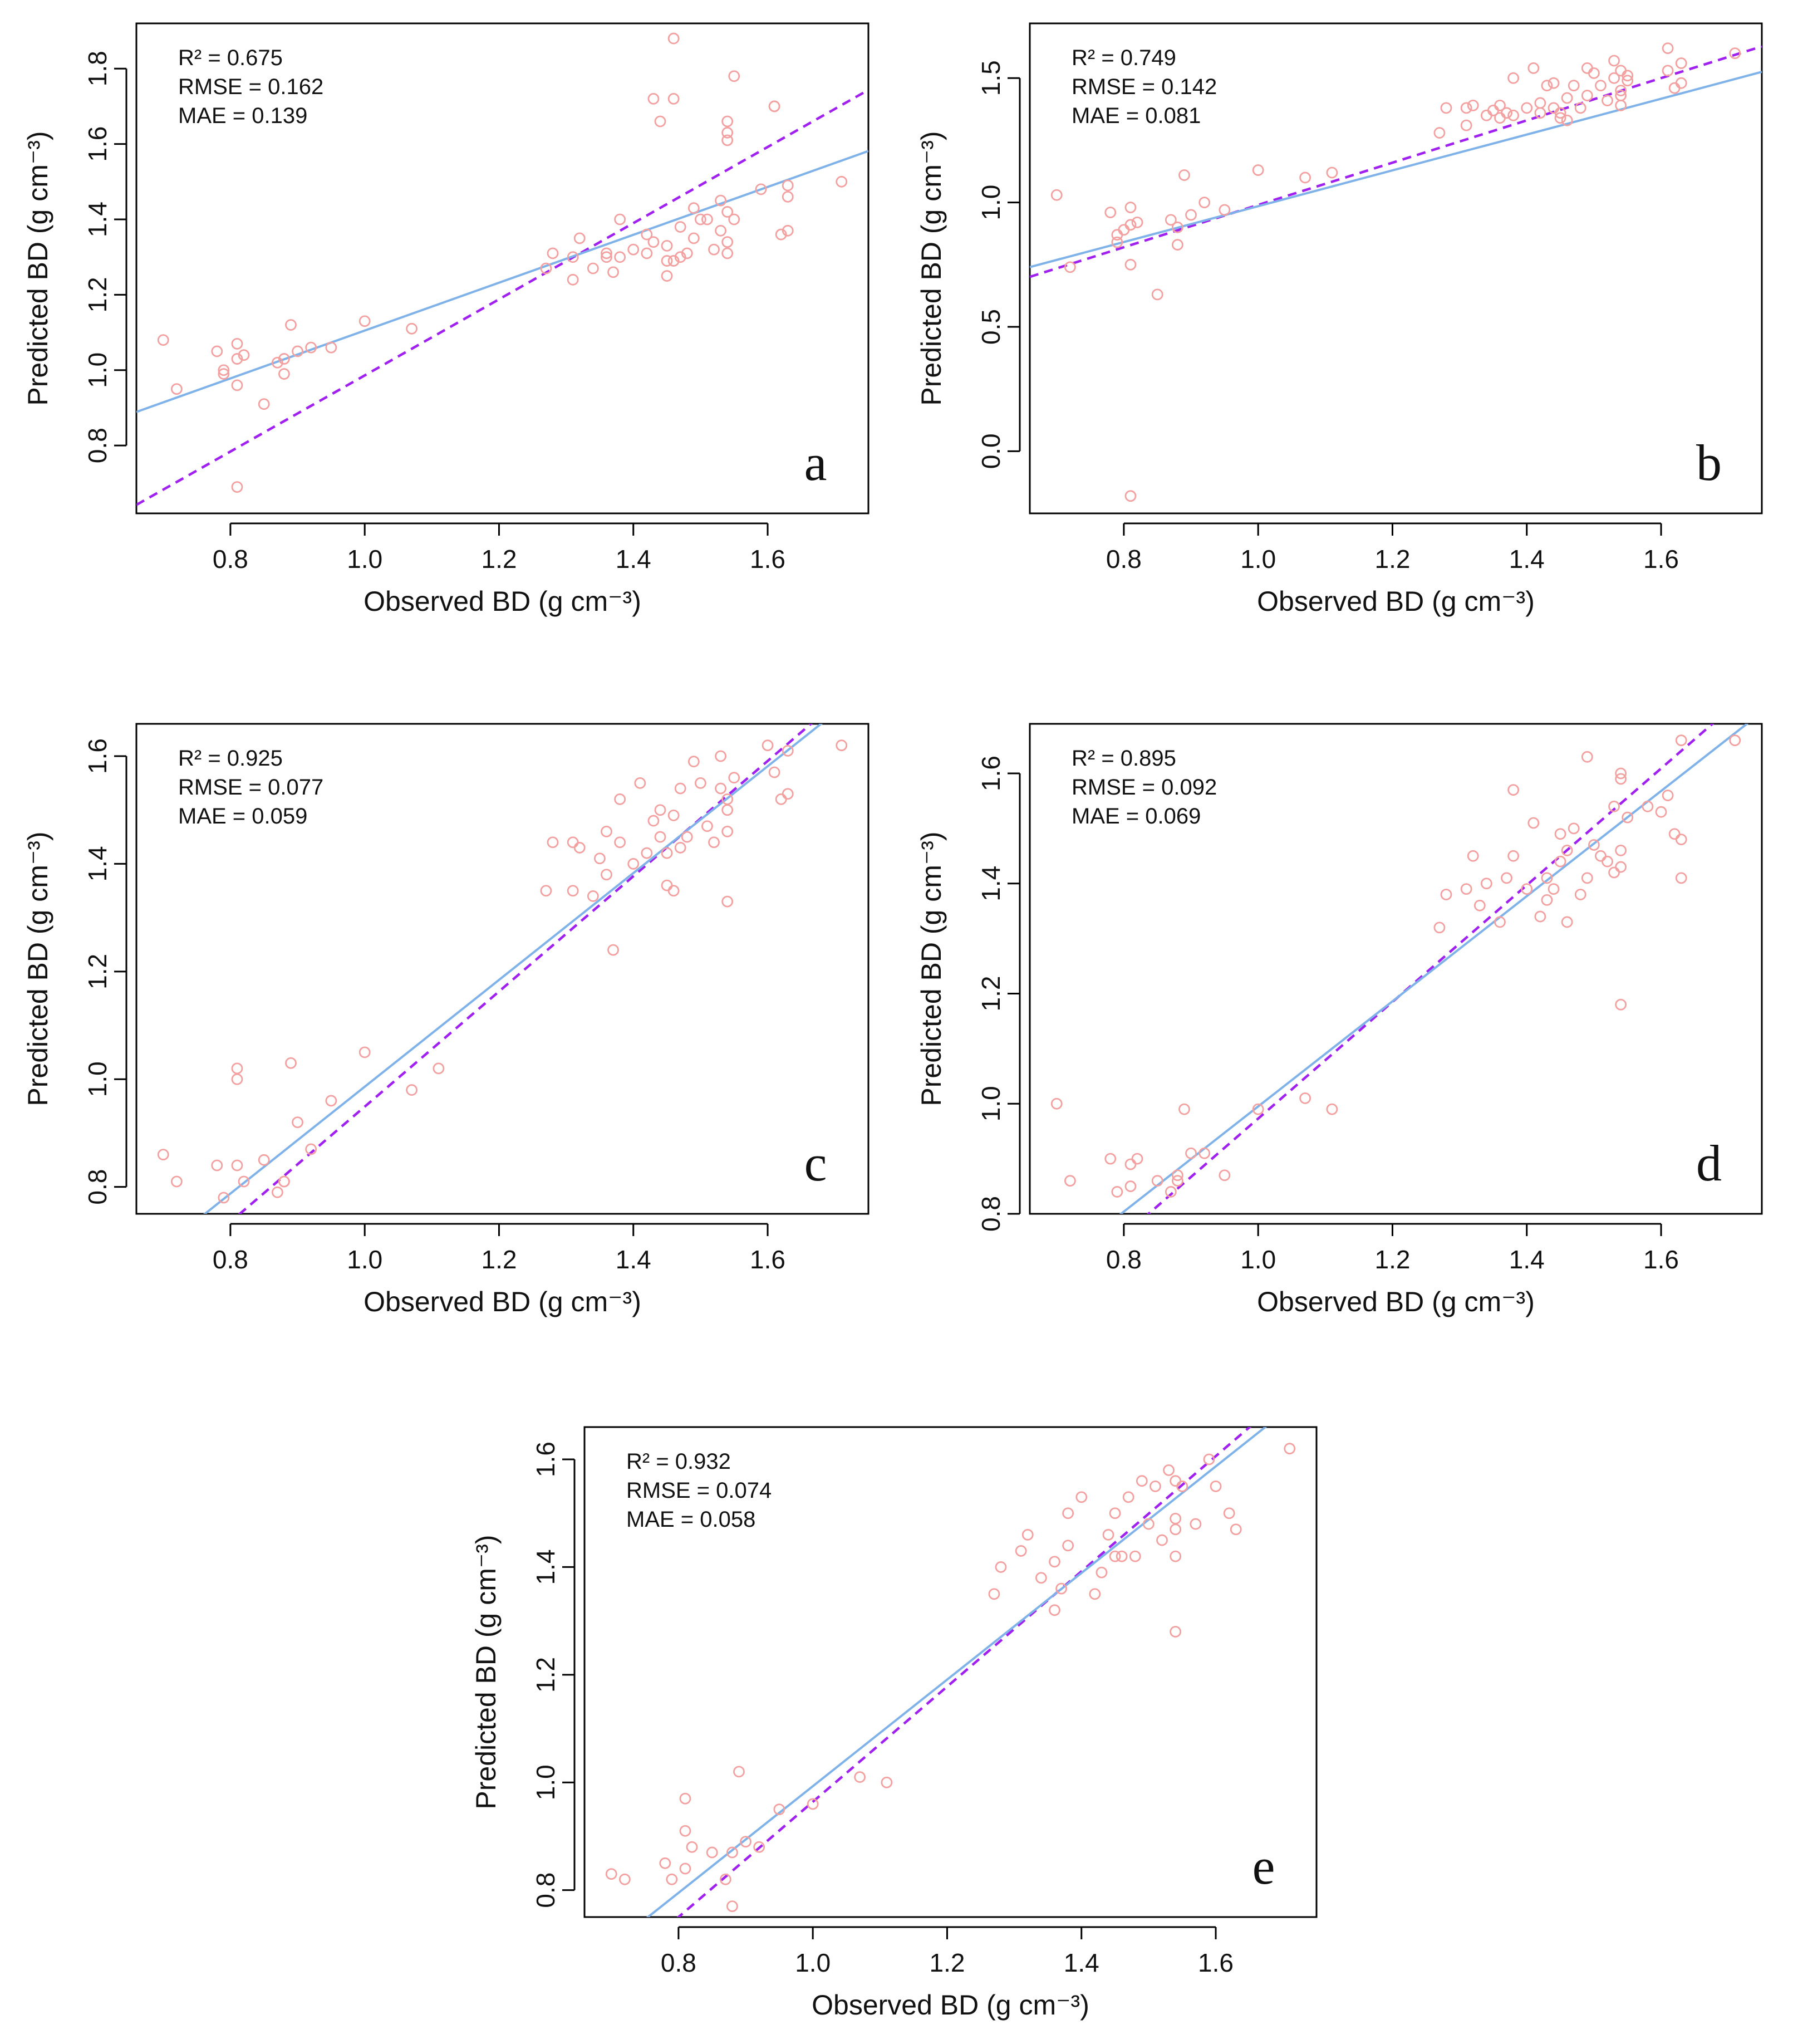 This screenshot has height=2044, width=1793. I want to click on y-tick-label: 0.8, so click(545, 1890).